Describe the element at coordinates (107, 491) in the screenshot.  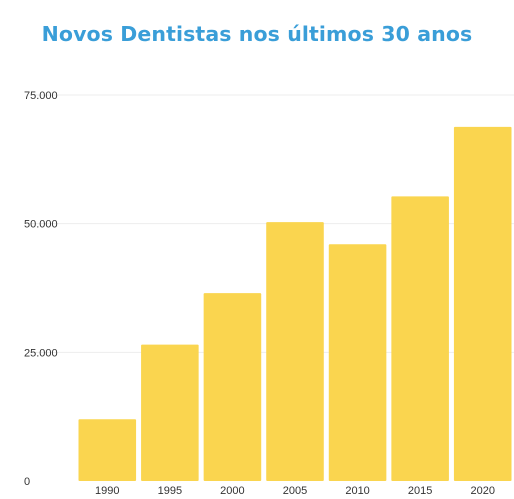
I see `x-tick-label: 1990` at that location.